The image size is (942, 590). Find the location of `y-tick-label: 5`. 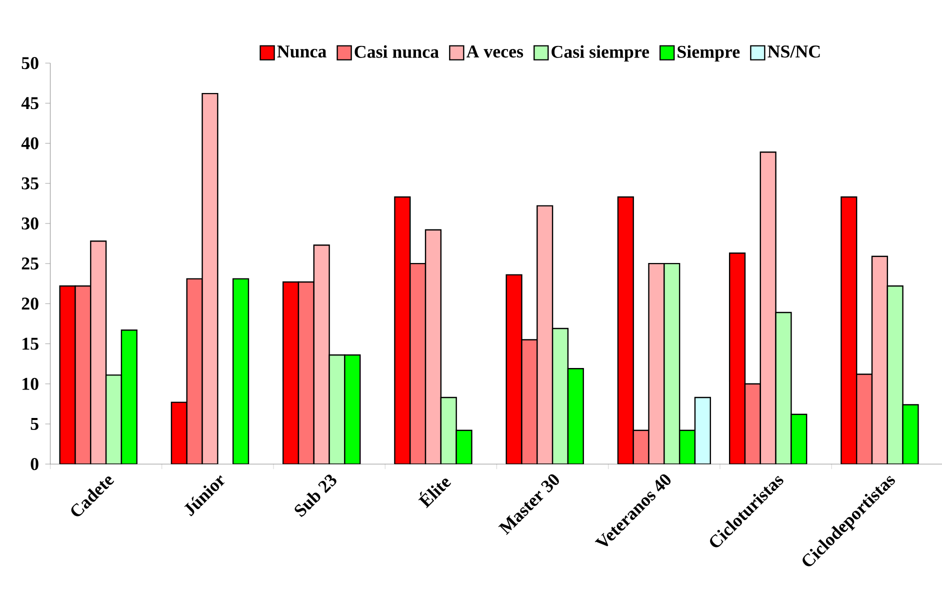

y-tick-label: 5 is located at coordinates (34, 424).